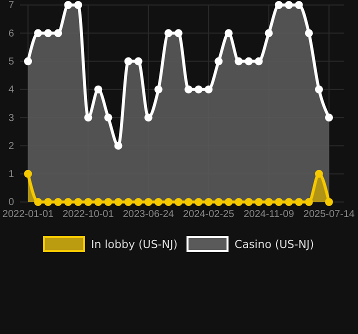  What do you see at coordinates (134, 244) in the screenshot?
I see `legend-label: In lobby (US-NJ)` at bounding box center [134, 244].